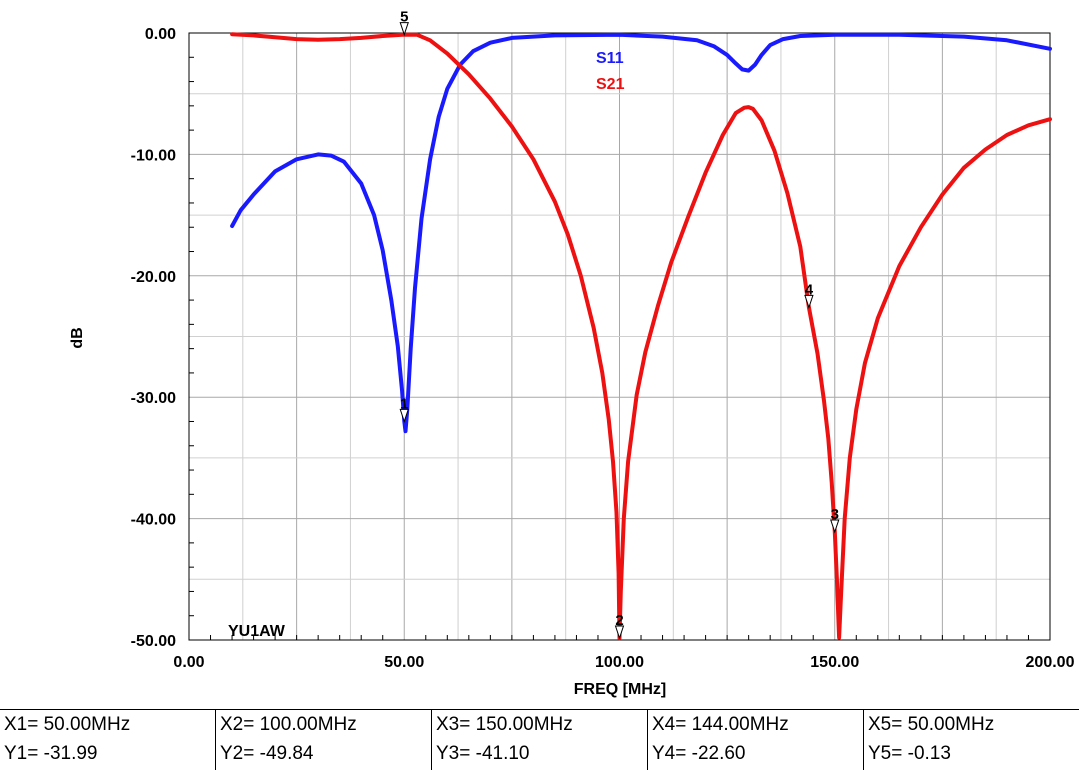 The height and width of the screenshot is (770, 1079). I want to click on x-tick-label: 0.00, so click(188, 662).